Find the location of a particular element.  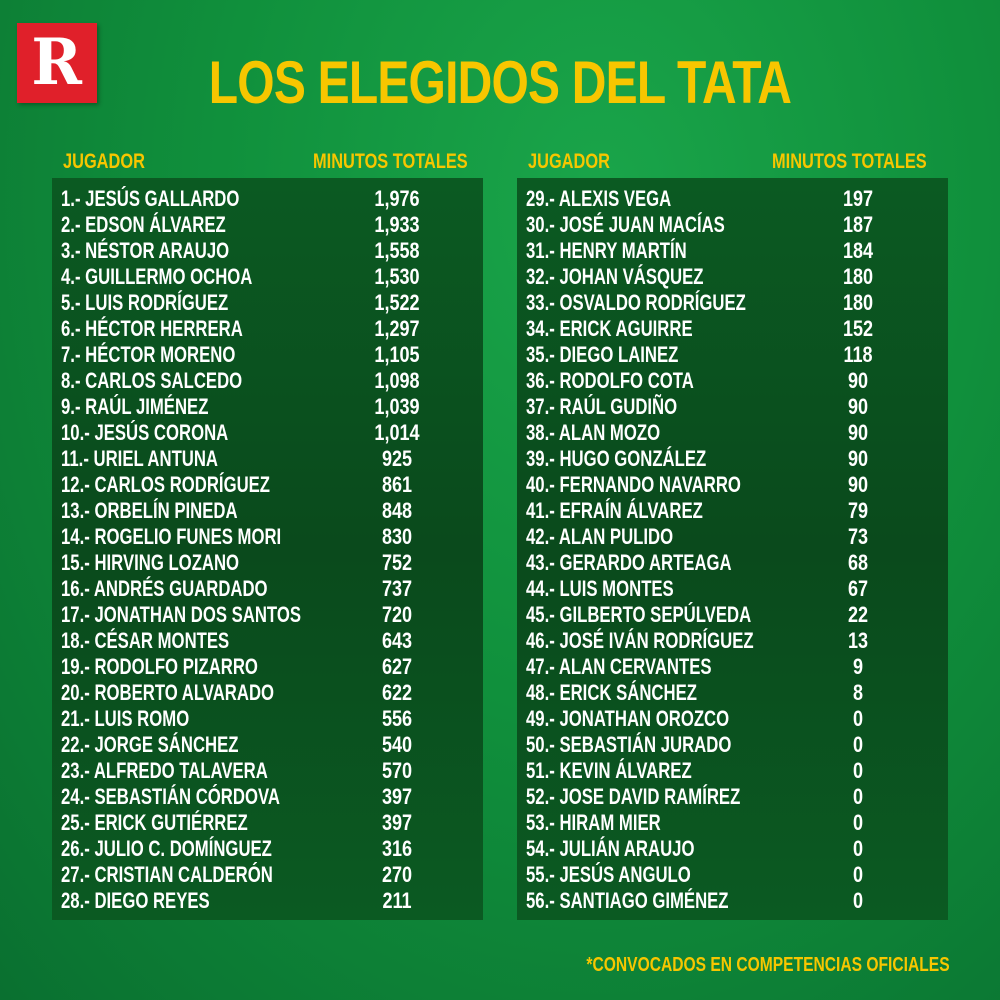

minutes-value: 1,522 is located at coordinates (397, 302).